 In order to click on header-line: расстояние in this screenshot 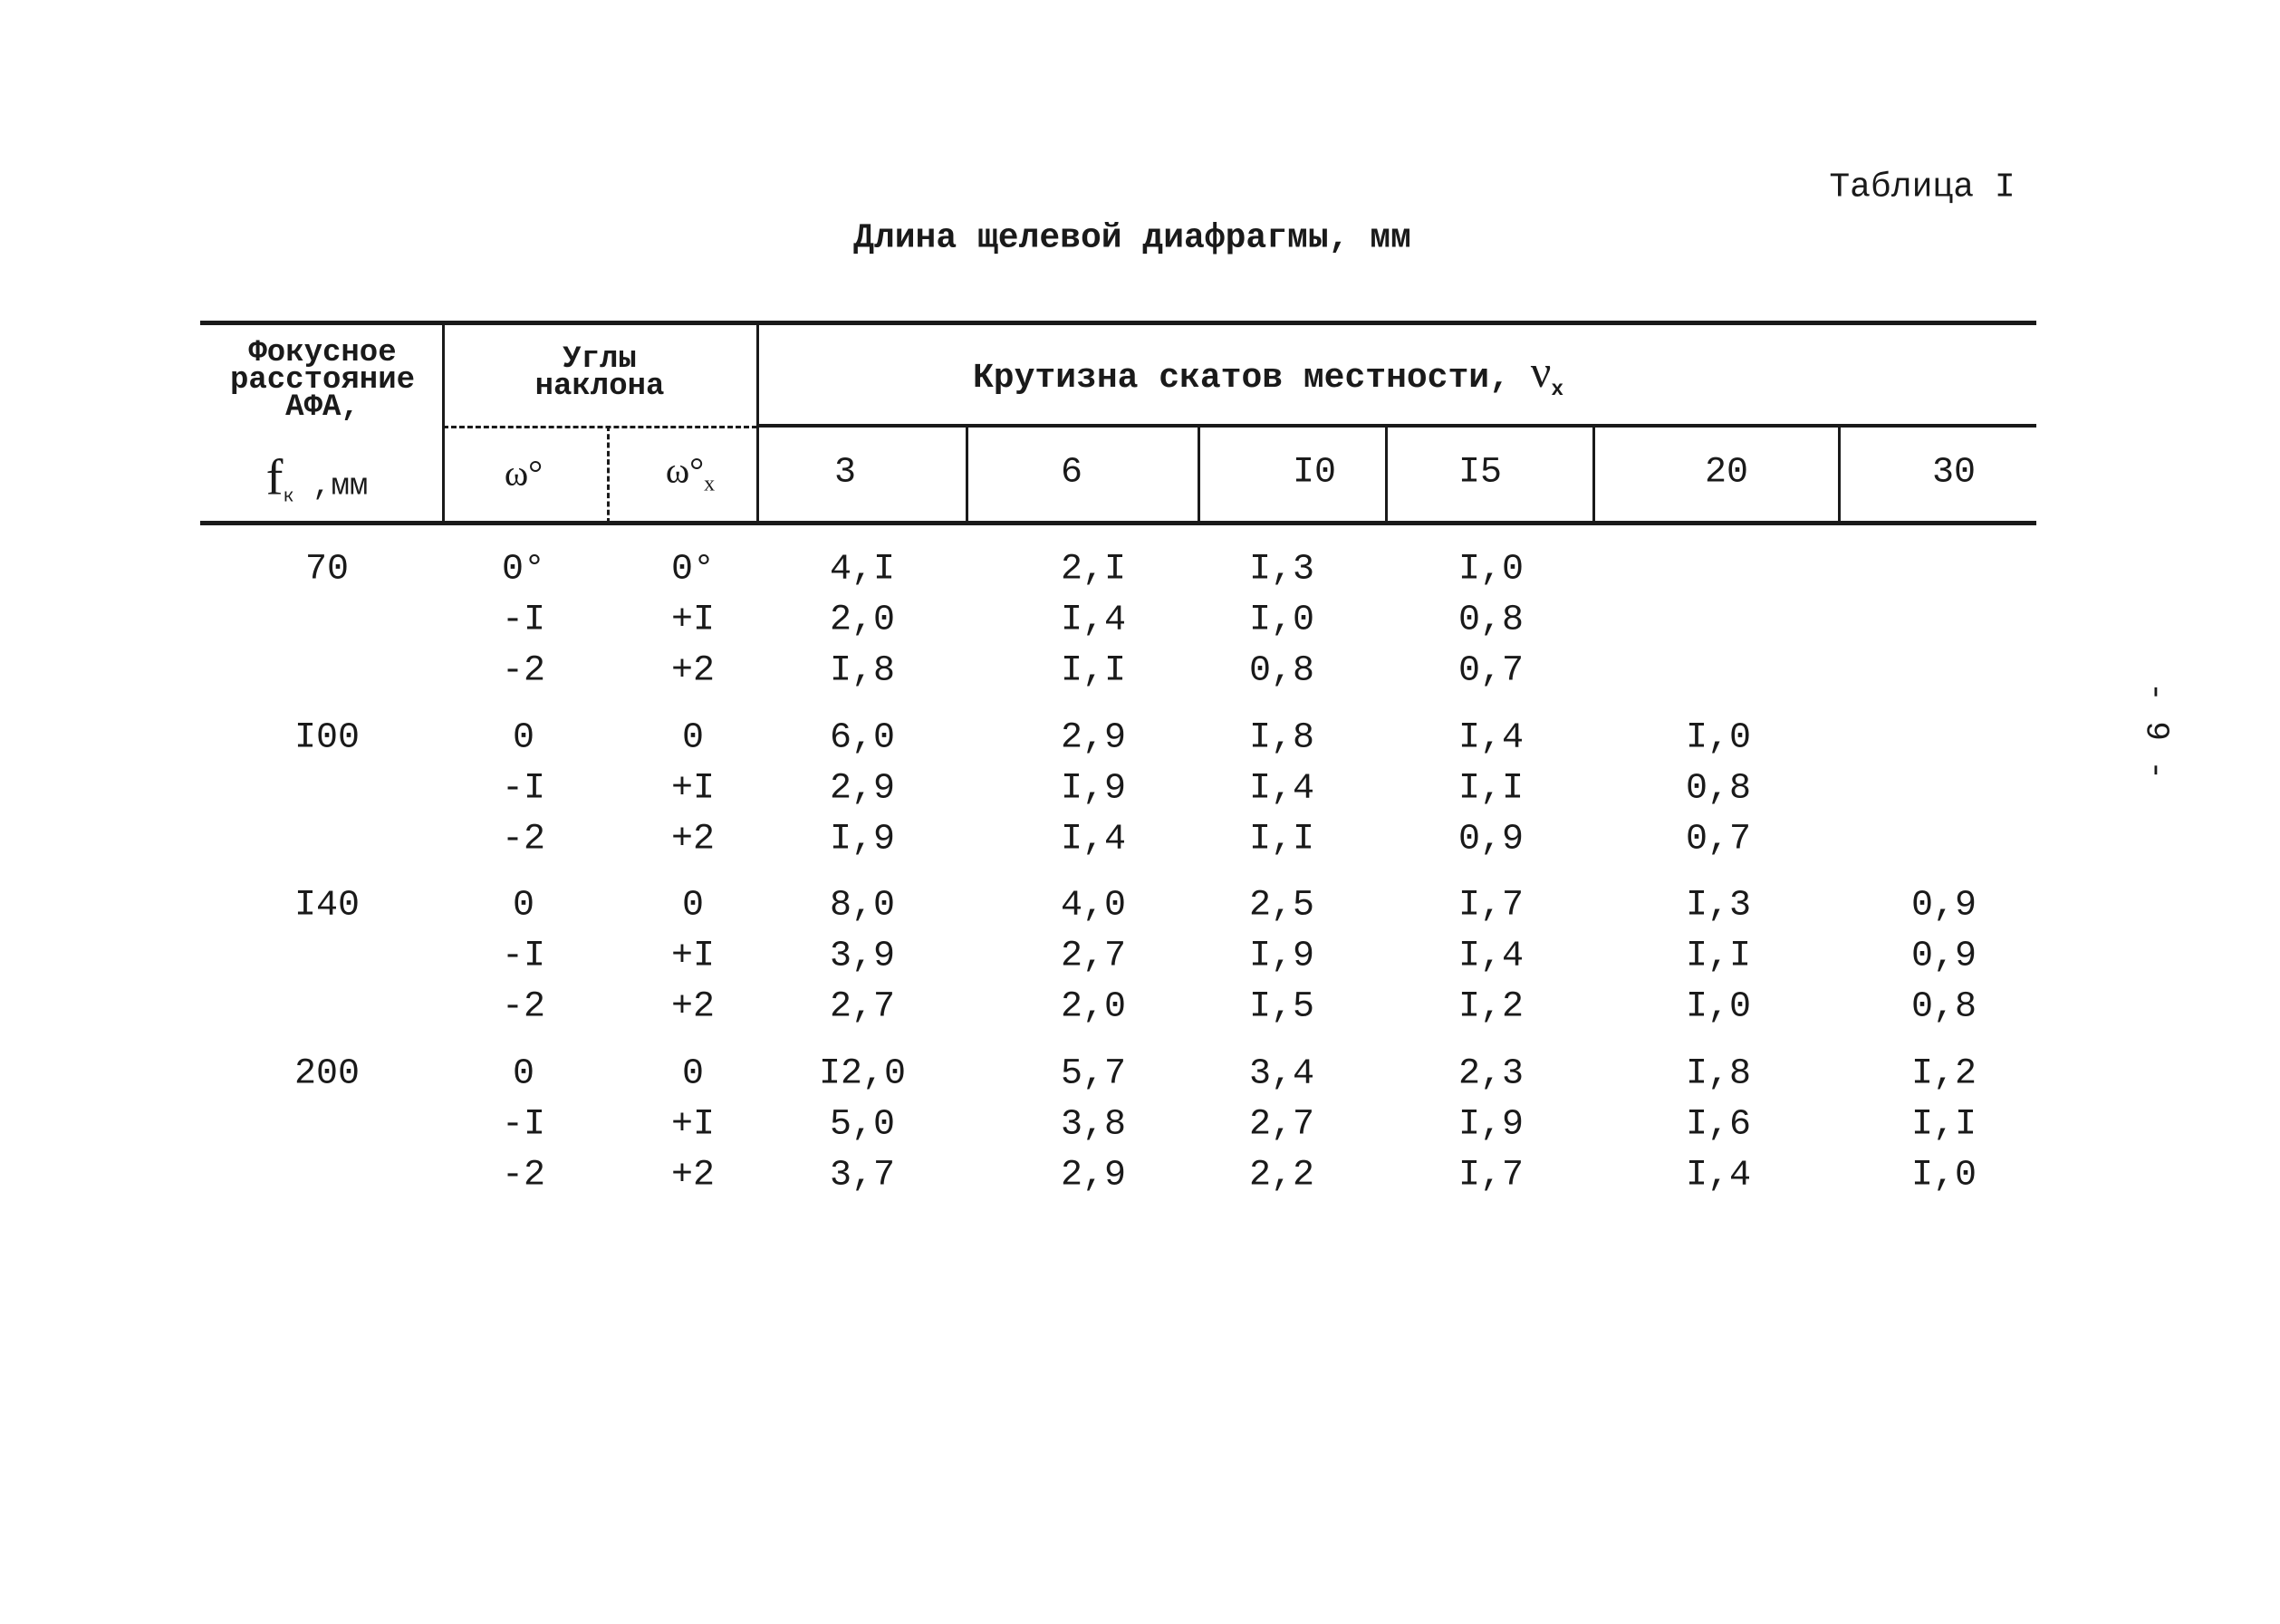, I will do `click(322, 380)`.